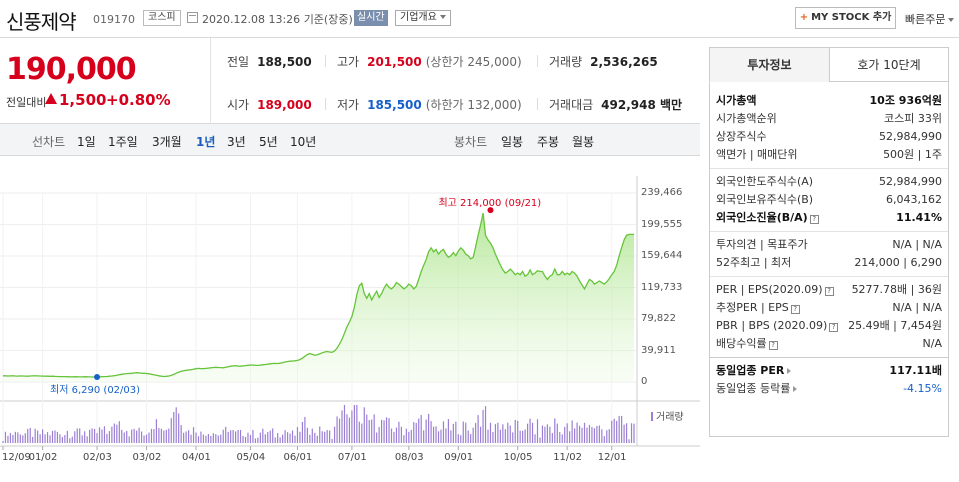  I want to click on x-tick-label: 10/05, so click(518, 457).